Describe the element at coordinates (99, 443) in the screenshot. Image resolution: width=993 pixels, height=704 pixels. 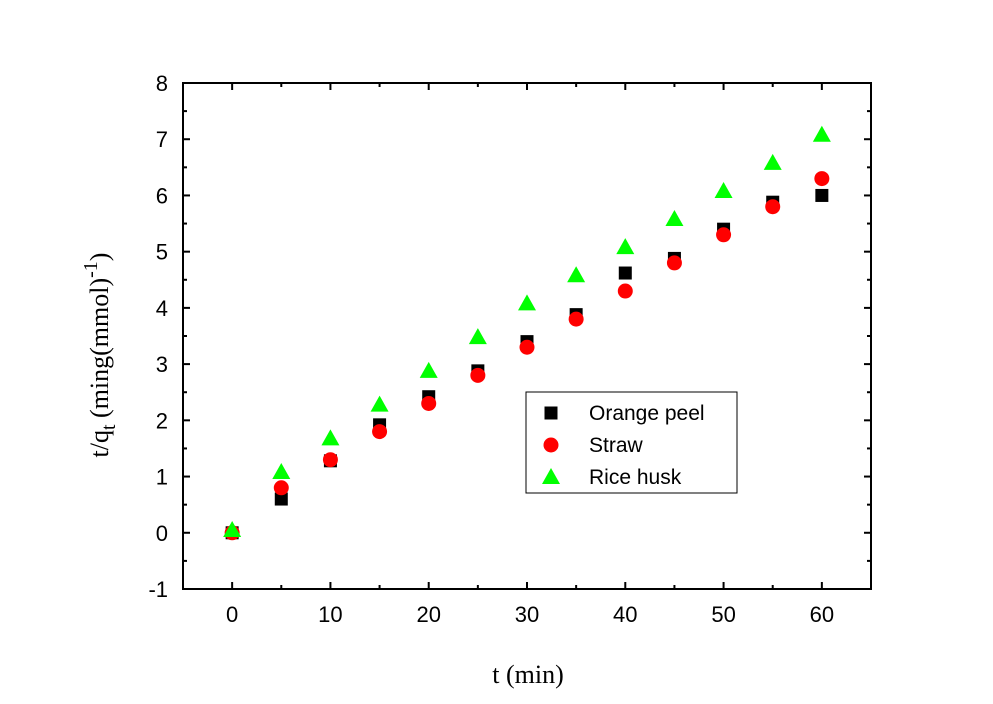
I see `y-axis-title-main: t/q` at that location.